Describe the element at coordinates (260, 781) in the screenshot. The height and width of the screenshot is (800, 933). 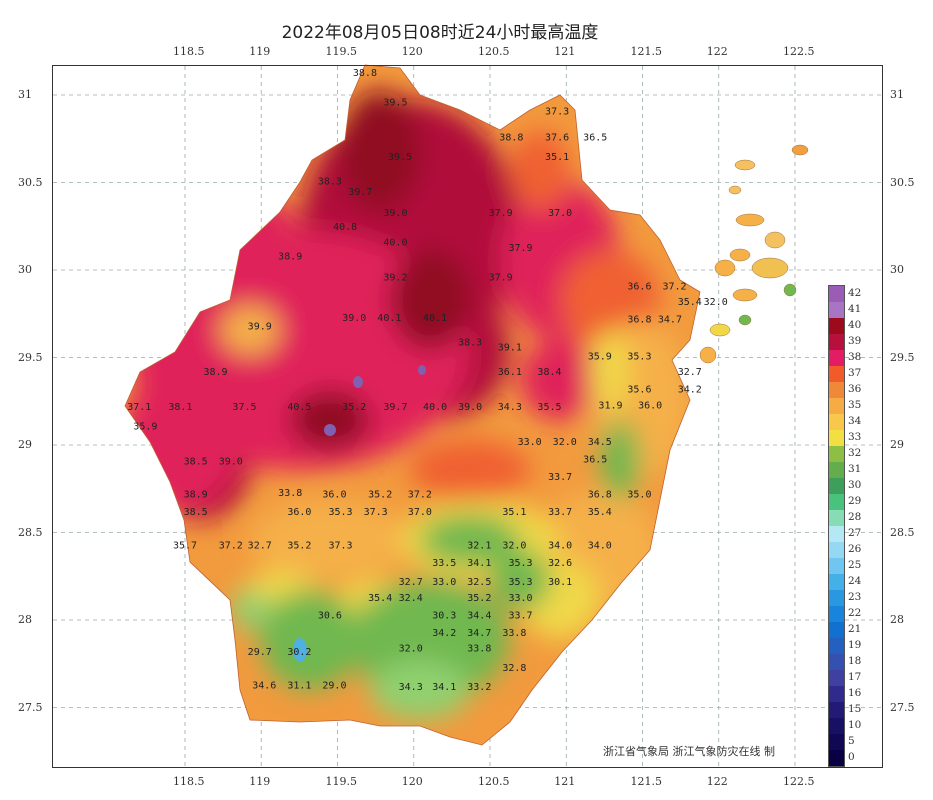
I see `lon-tick-bottom: 119` at that location.